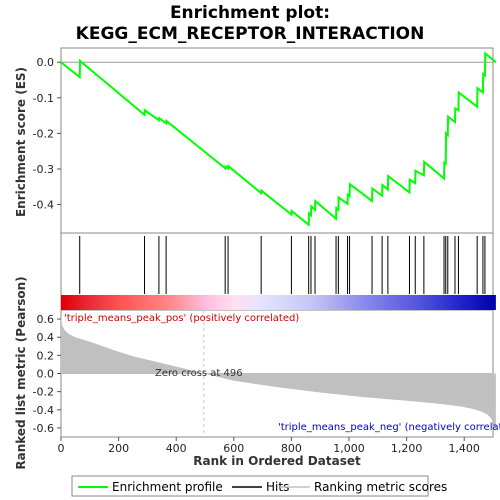 This screenshot has height=500, width=500. Describe the element at coordinates (21, 372) in the screenshot. I see `metric-axis-title: Ranked list metric (Pearson)` at that location.